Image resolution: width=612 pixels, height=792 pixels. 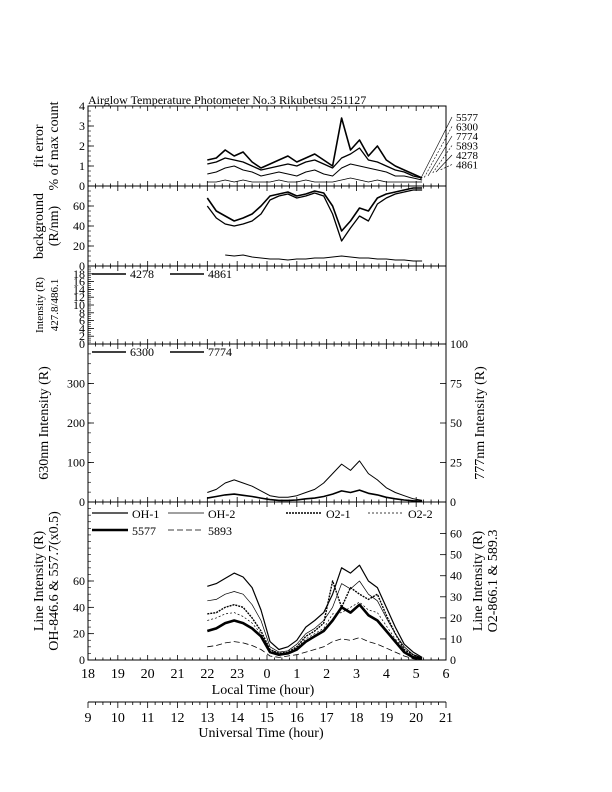 I want to click on y-right-tick-label: 30, so click(x=456, y=597).